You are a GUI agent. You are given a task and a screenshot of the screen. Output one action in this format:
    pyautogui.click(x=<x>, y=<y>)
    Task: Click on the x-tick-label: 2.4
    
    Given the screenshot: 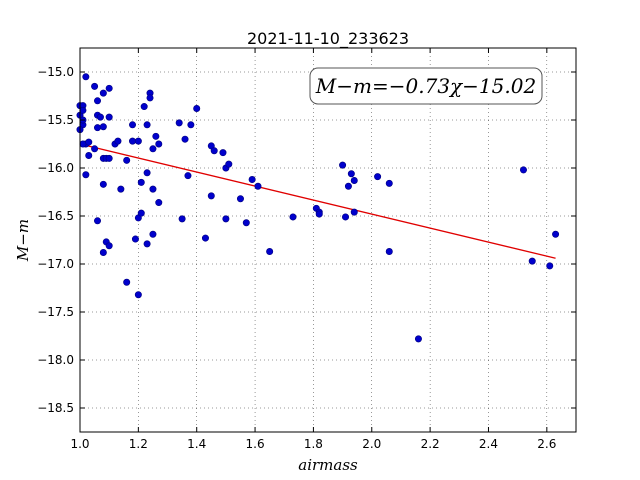 What is the action you would take?
    pyautogui.click(x=488, y=444)
    